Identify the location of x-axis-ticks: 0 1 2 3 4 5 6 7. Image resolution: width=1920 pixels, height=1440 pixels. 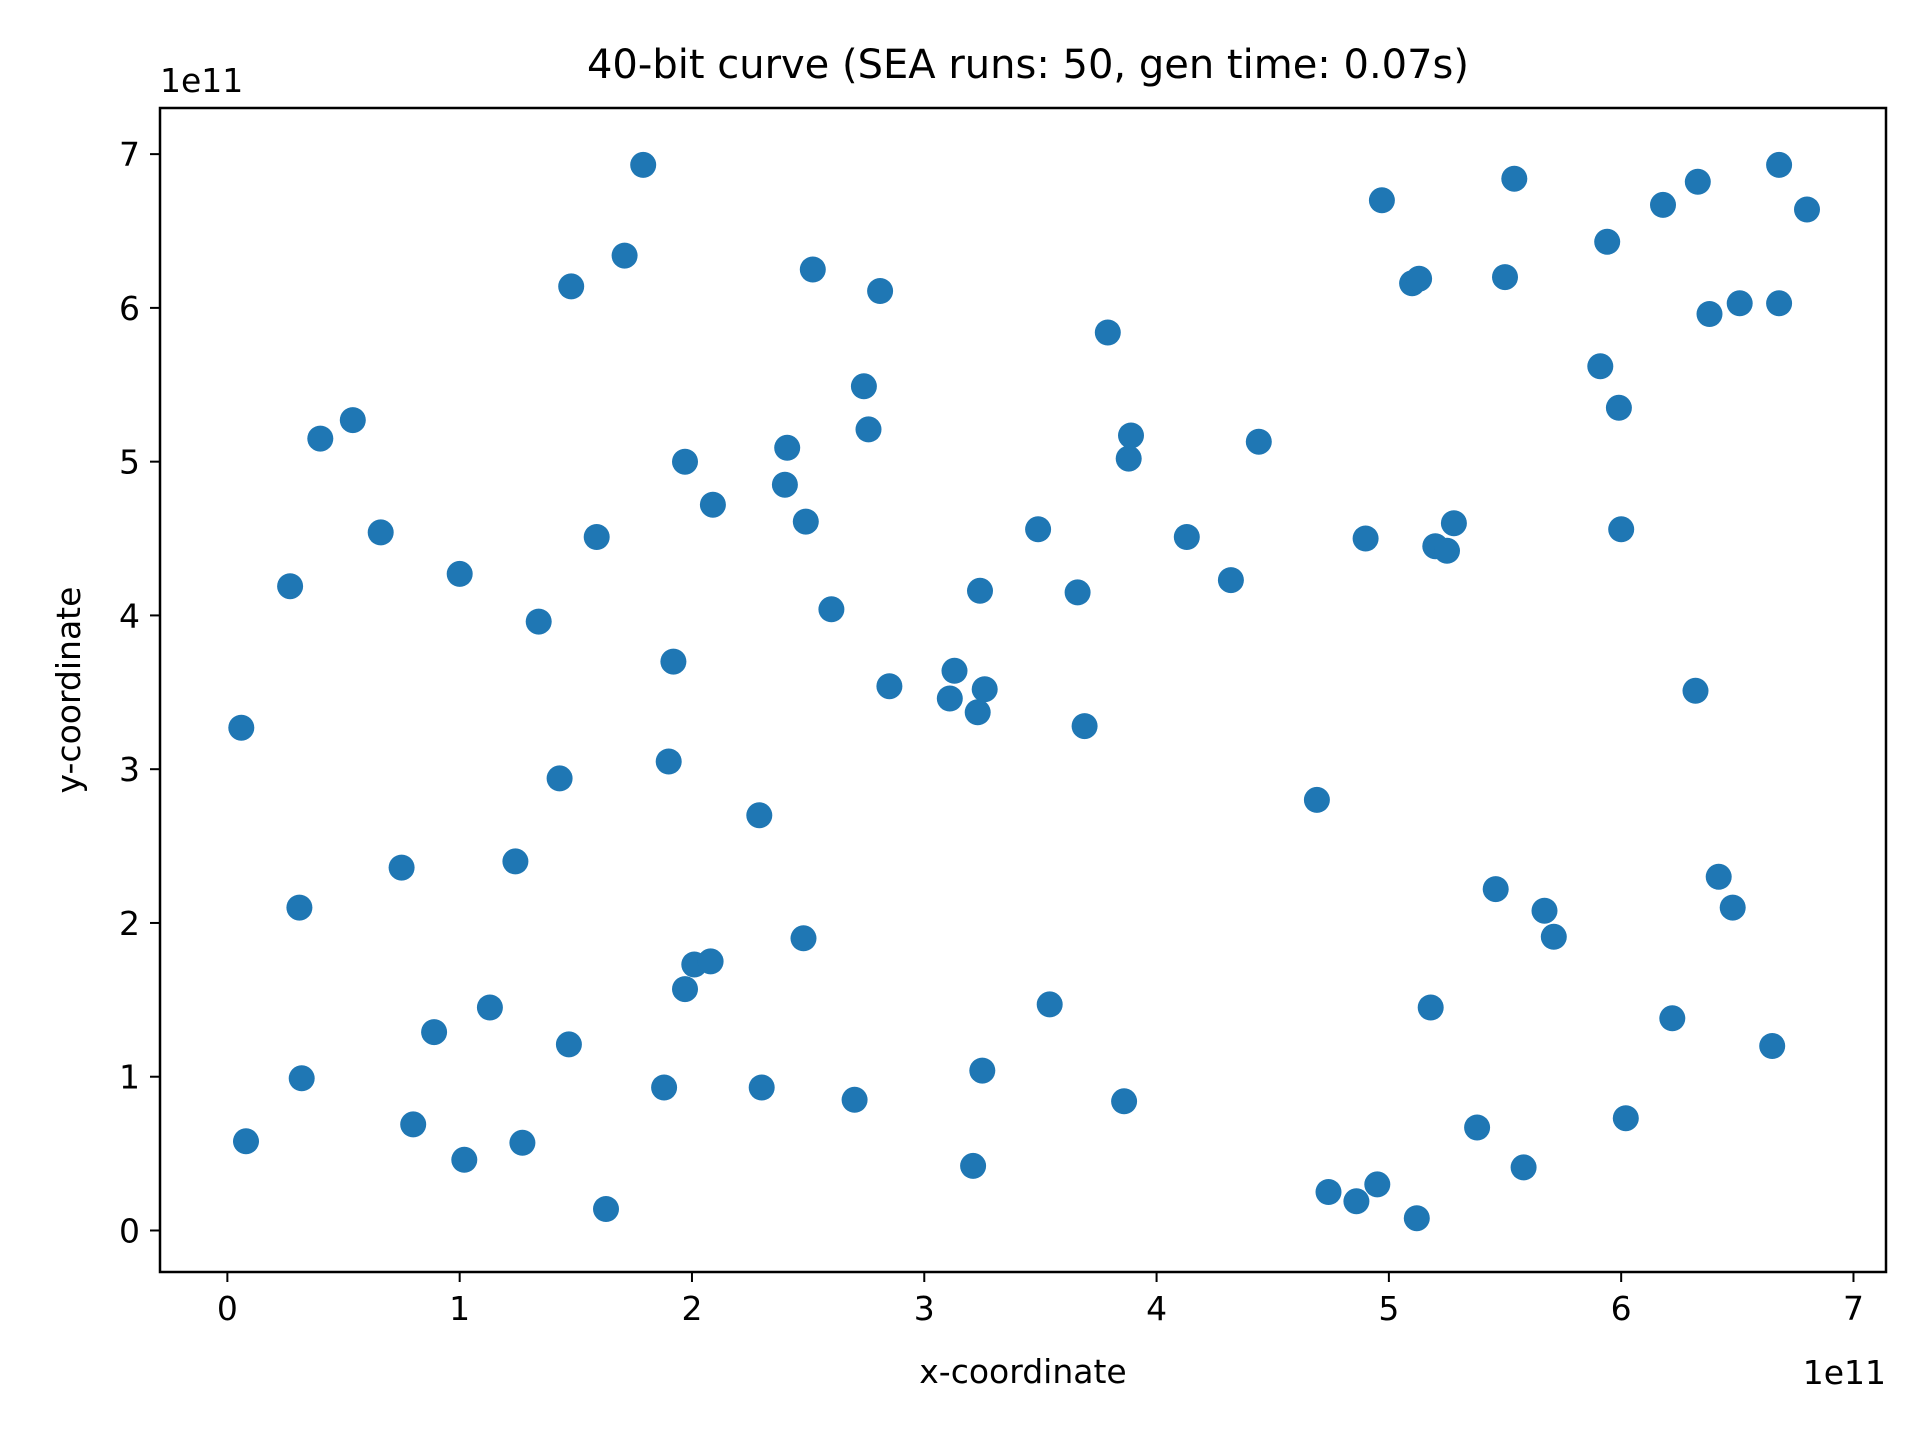
(1040, 1300).